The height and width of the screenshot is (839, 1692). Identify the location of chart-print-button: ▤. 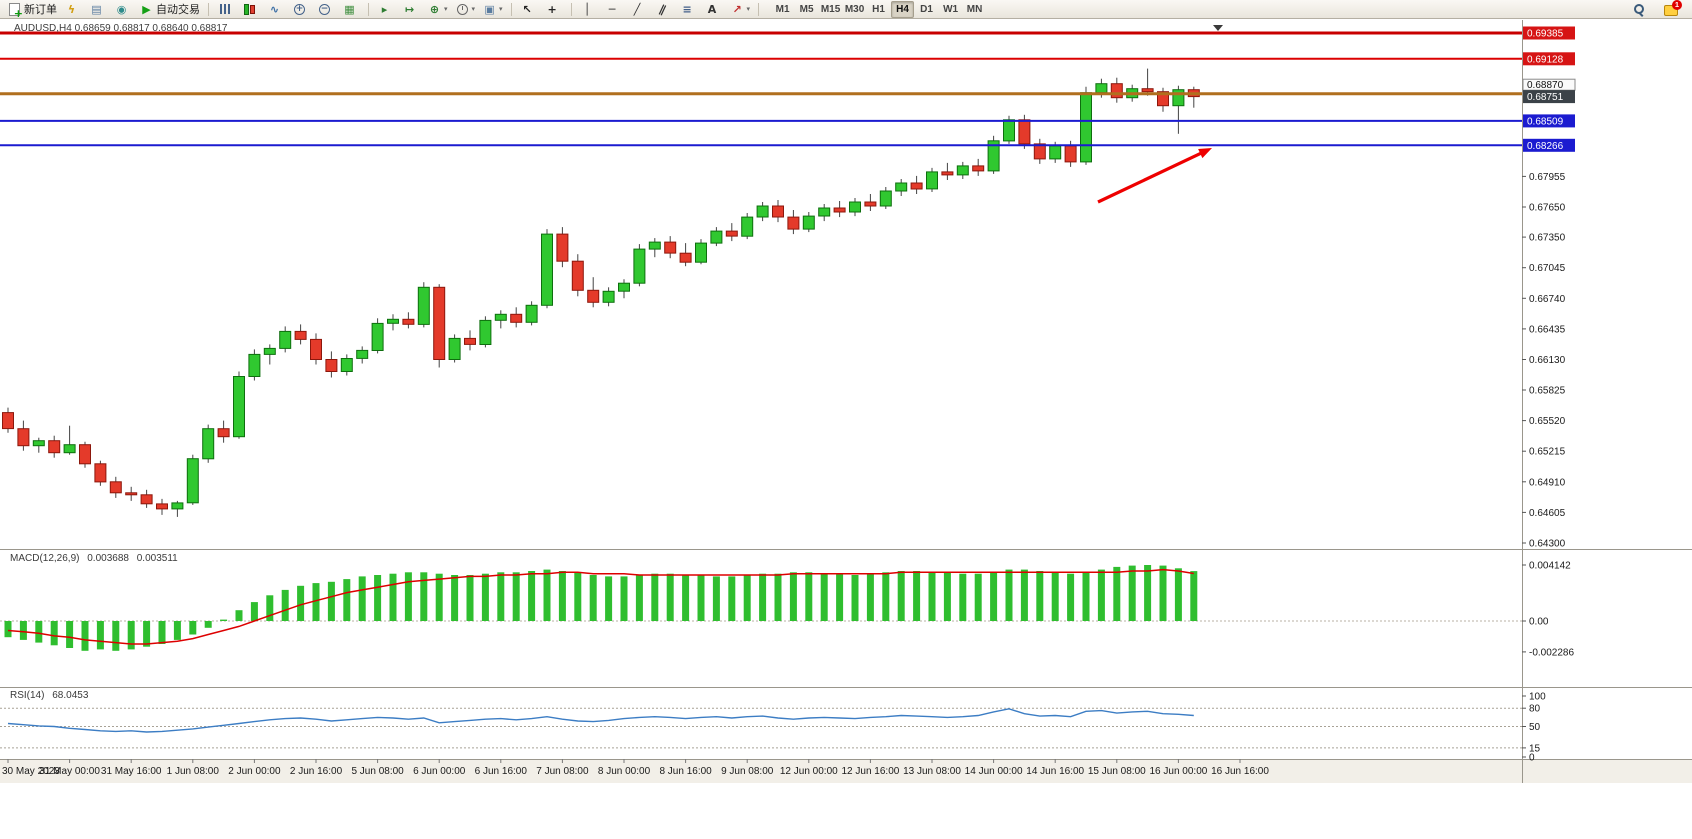
(98, 9).